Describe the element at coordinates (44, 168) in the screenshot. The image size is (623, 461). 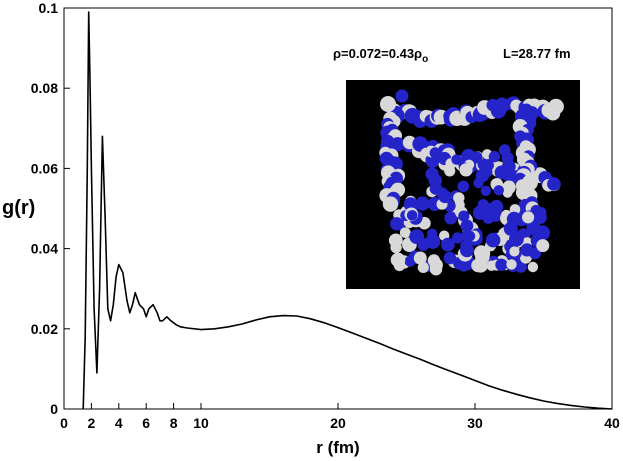
I see `y-tick-label: 0.06` at that location.